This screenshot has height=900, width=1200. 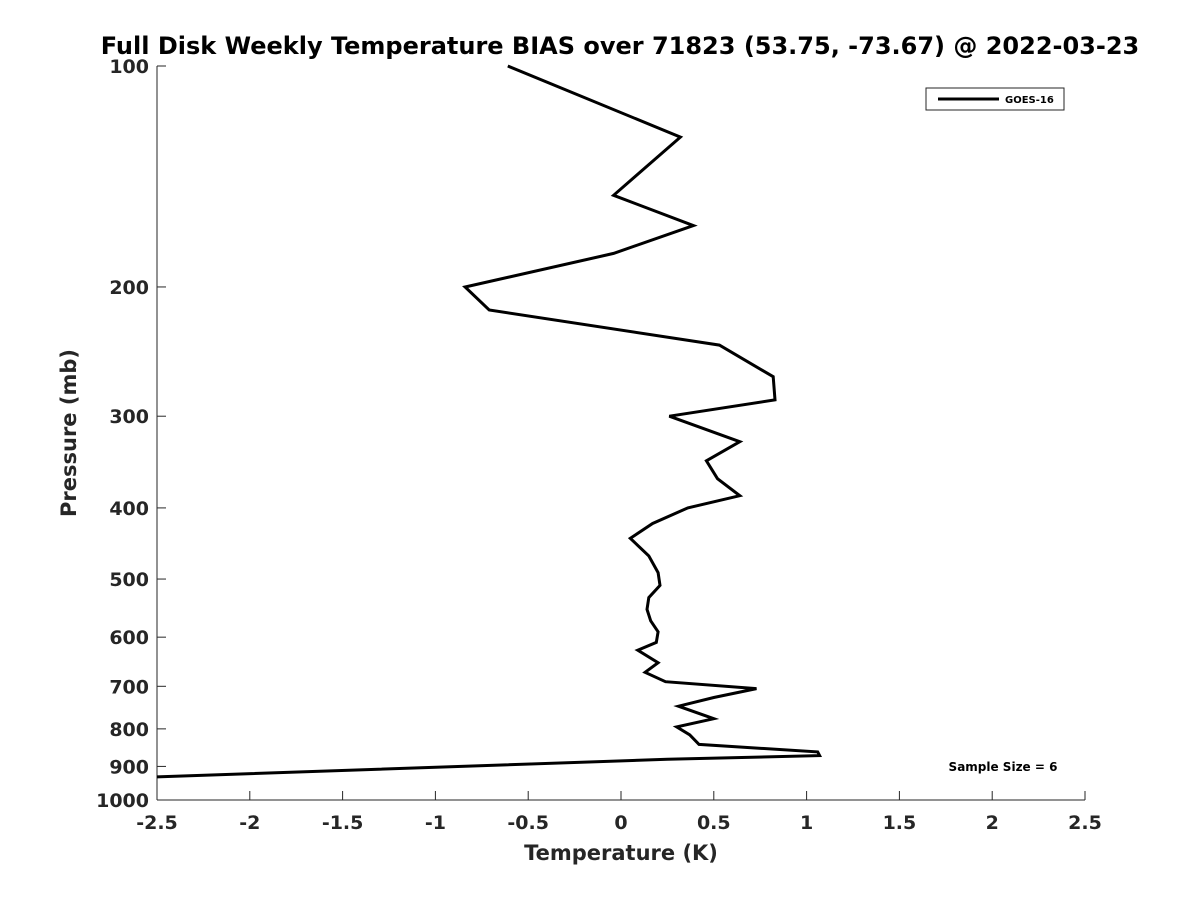 I want to click on y-tick-label: 700, so click(x=129, y=687).